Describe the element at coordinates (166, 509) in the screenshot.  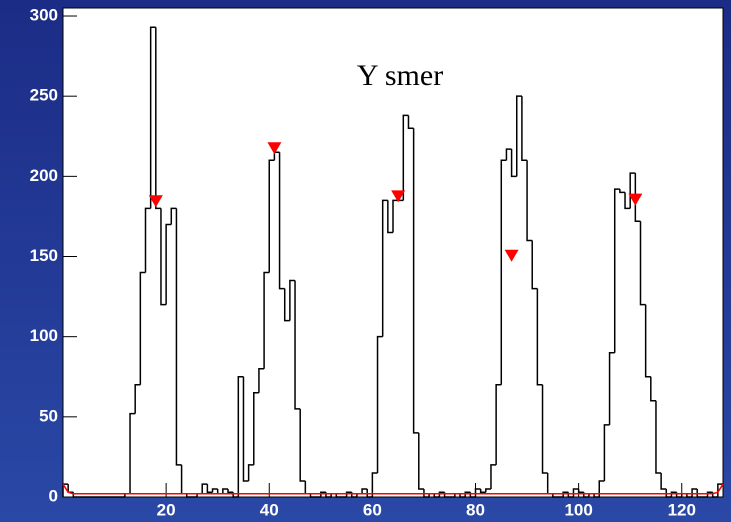
I see `x-tick-label: 20` at that location.